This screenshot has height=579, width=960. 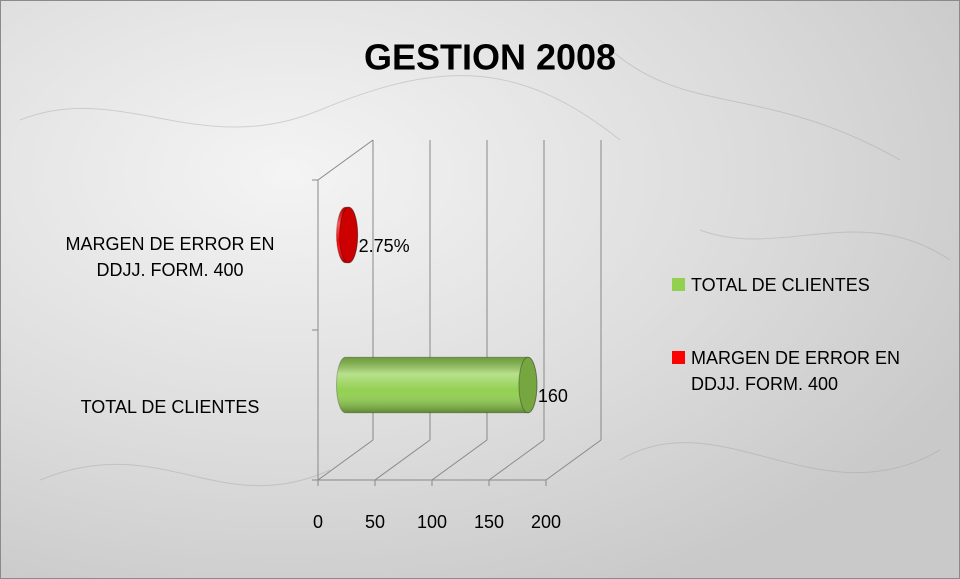 I want to click on x-tick-label: 150, so click(x=489, y=522).